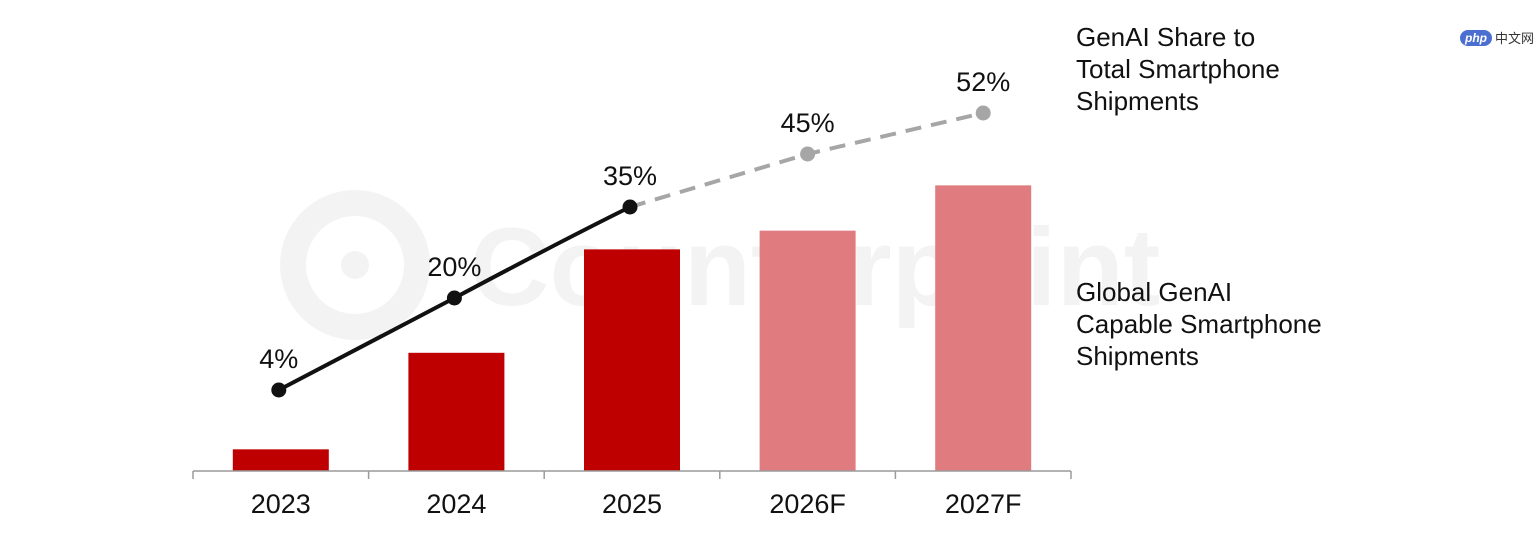 The width and height of the screenshot is (1540, 549). What do you see at coordinates (808, 154) in the screenshot?
I see `share-point-2026f` at bounding box center [808, 154].